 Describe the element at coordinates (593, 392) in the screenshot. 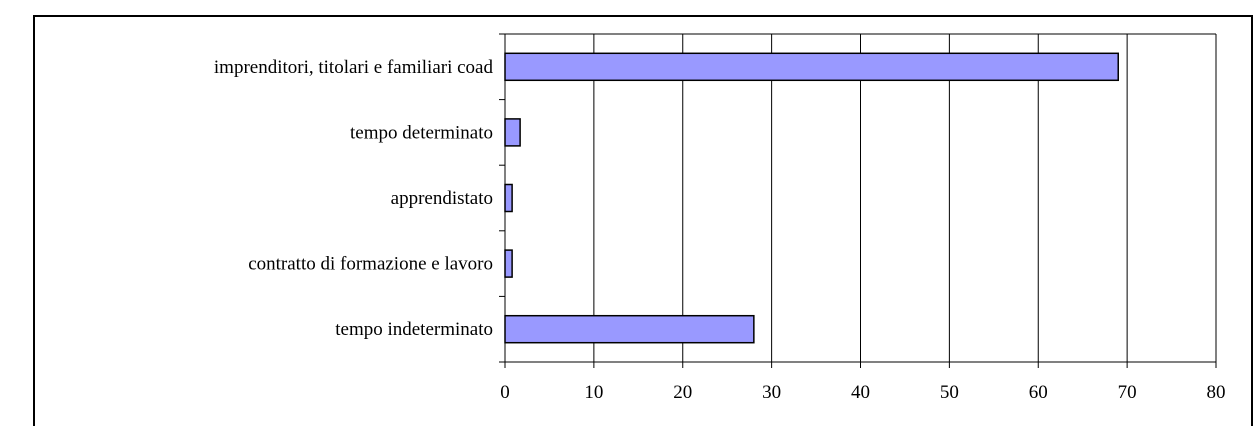

I see `x-tick-label: 10` at that location.